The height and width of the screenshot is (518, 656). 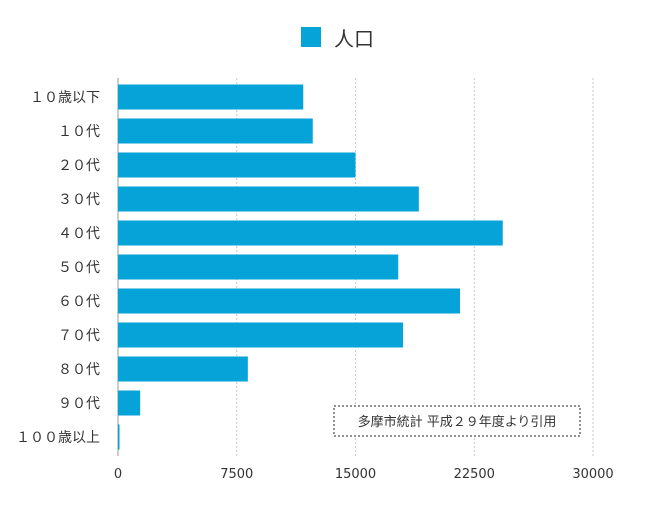 I want to click on source-annotation: 多摩市統計 平成２９年度より引用, so click(x=457, y=421).